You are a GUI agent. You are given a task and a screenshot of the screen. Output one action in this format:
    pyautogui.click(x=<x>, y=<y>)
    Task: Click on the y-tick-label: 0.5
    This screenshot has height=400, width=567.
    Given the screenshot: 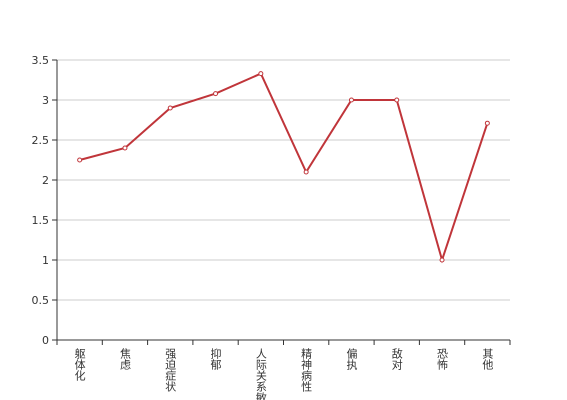 What is the action you would take?
    pyautogui.click(x=41, y=300)
    